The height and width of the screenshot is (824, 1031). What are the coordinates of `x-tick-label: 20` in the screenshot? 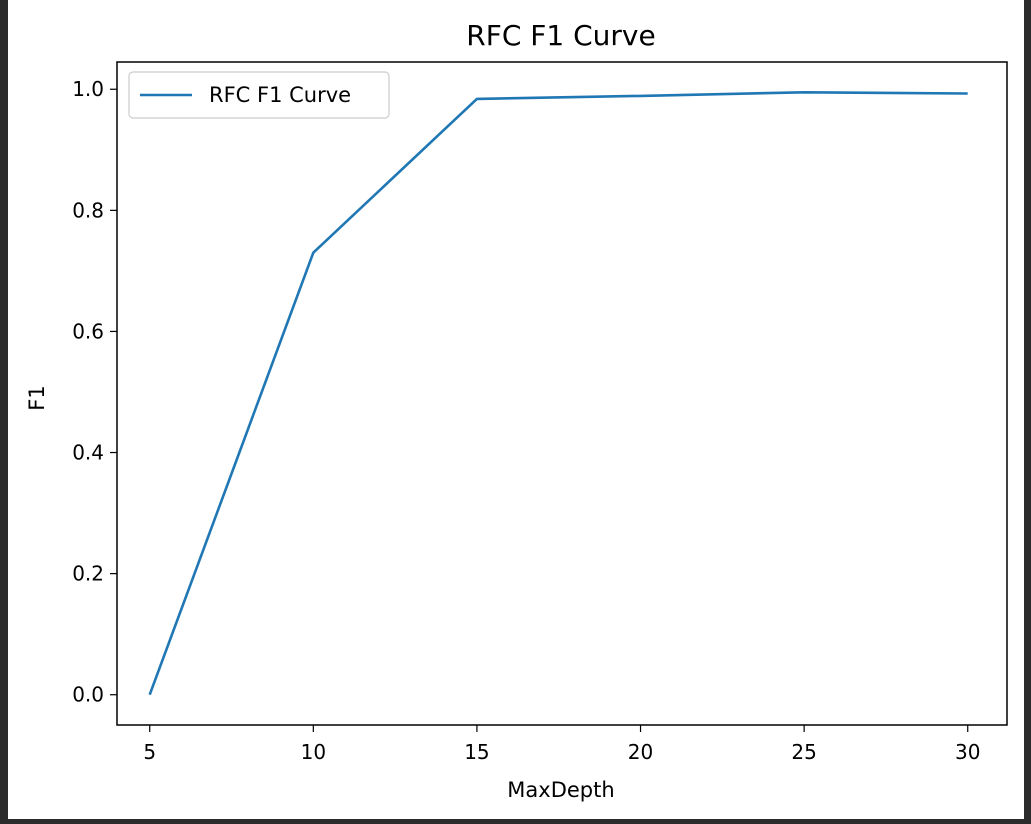 It's located at (640, 752).